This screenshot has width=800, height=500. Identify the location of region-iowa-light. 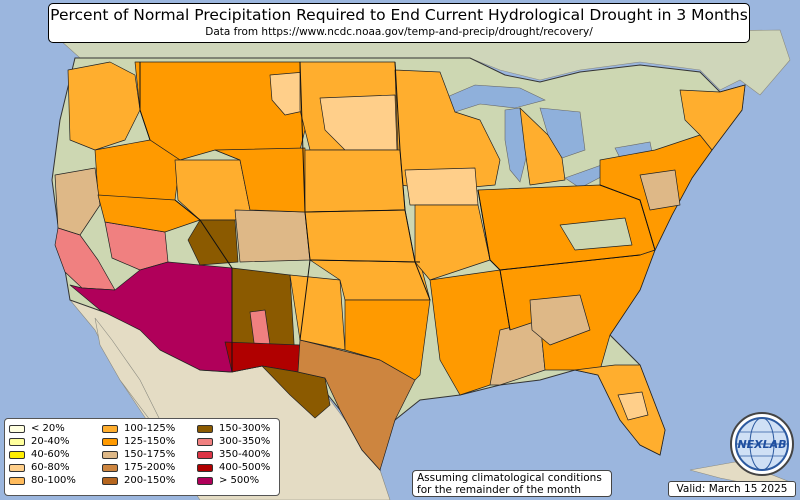
(441, 186).